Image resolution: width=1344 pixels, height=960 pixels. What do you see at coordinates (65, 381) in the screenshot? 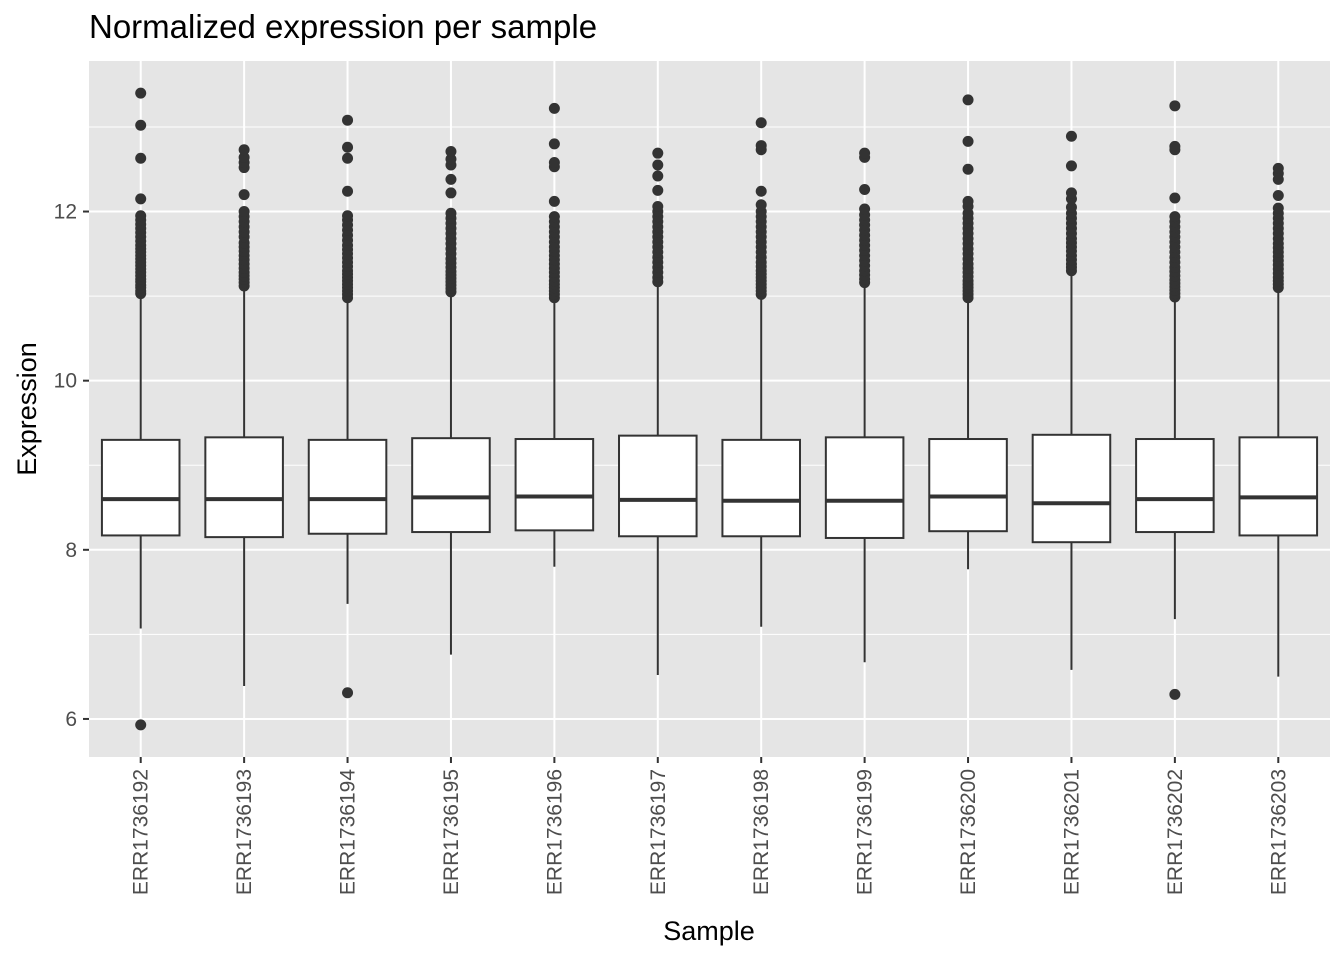
I see `y-tick-label: 10` at bounding box center [65, 381].